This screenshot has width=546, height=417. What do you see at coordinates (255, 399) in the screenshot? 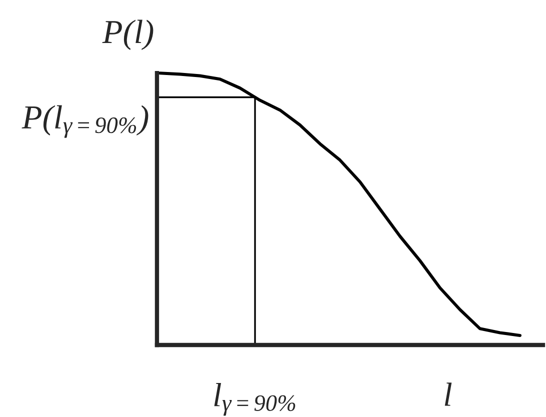
I see `text: l$_{γ=90%}$` at bounding box center [255, 399].